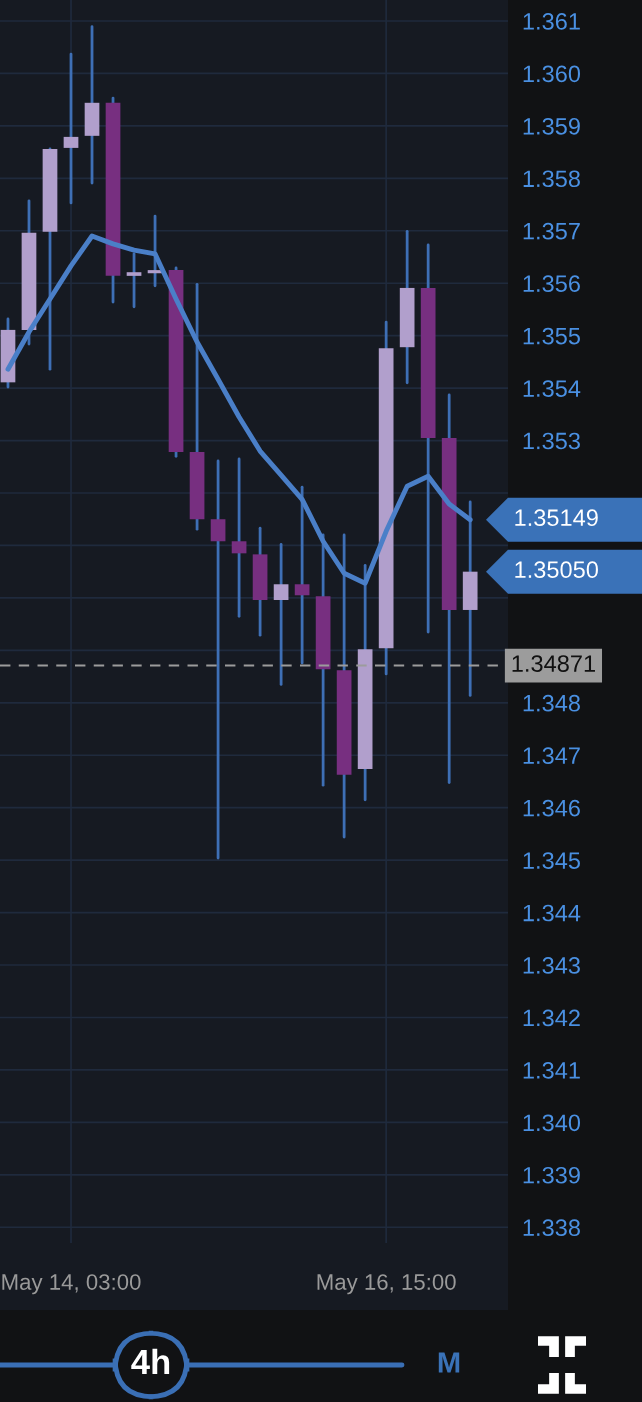 The height and width of the screenshot is (1402, 642). I want to click on y-tick-label: 1.358, so click(551, 179).